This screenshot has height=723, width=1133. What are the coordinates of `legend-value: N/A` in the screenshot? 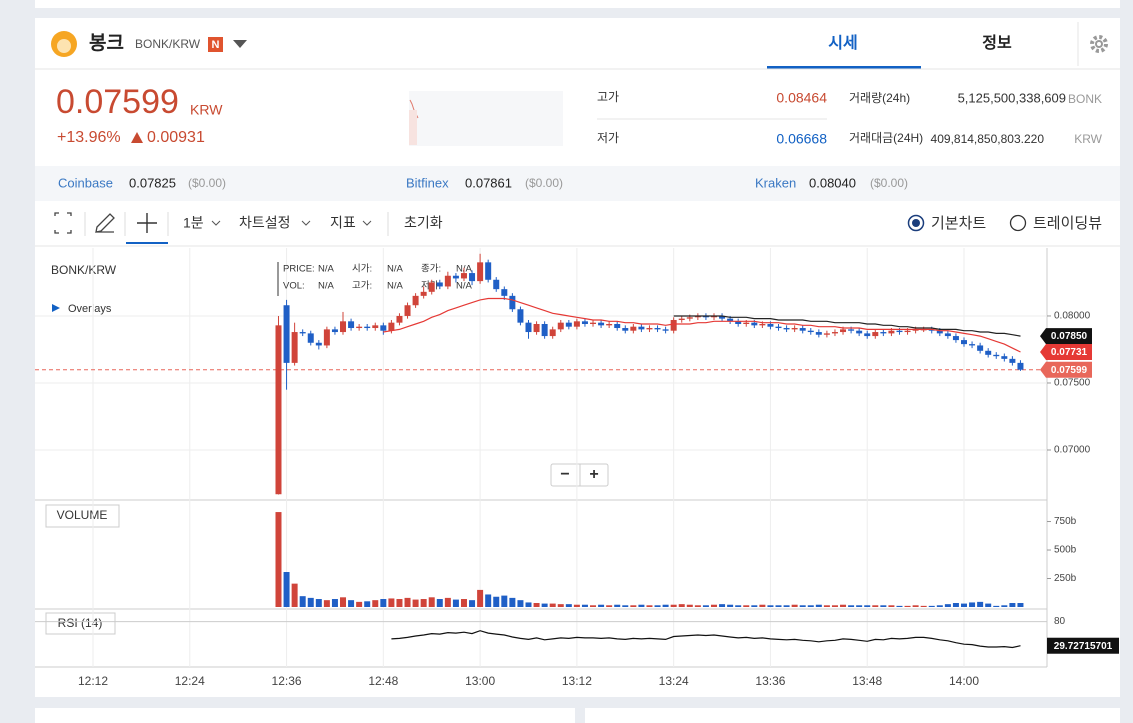 It's located at (464, 286).